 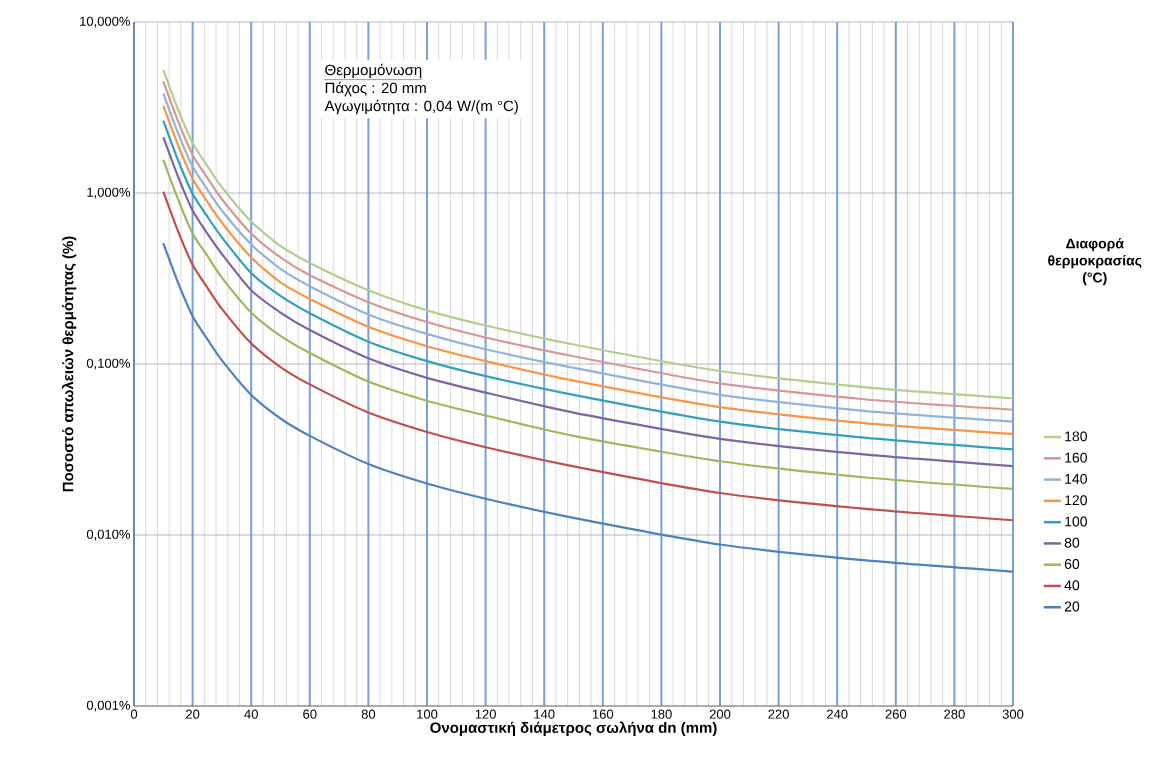 I want to click on x-tick-label: 200, so click(x=720, y=714).